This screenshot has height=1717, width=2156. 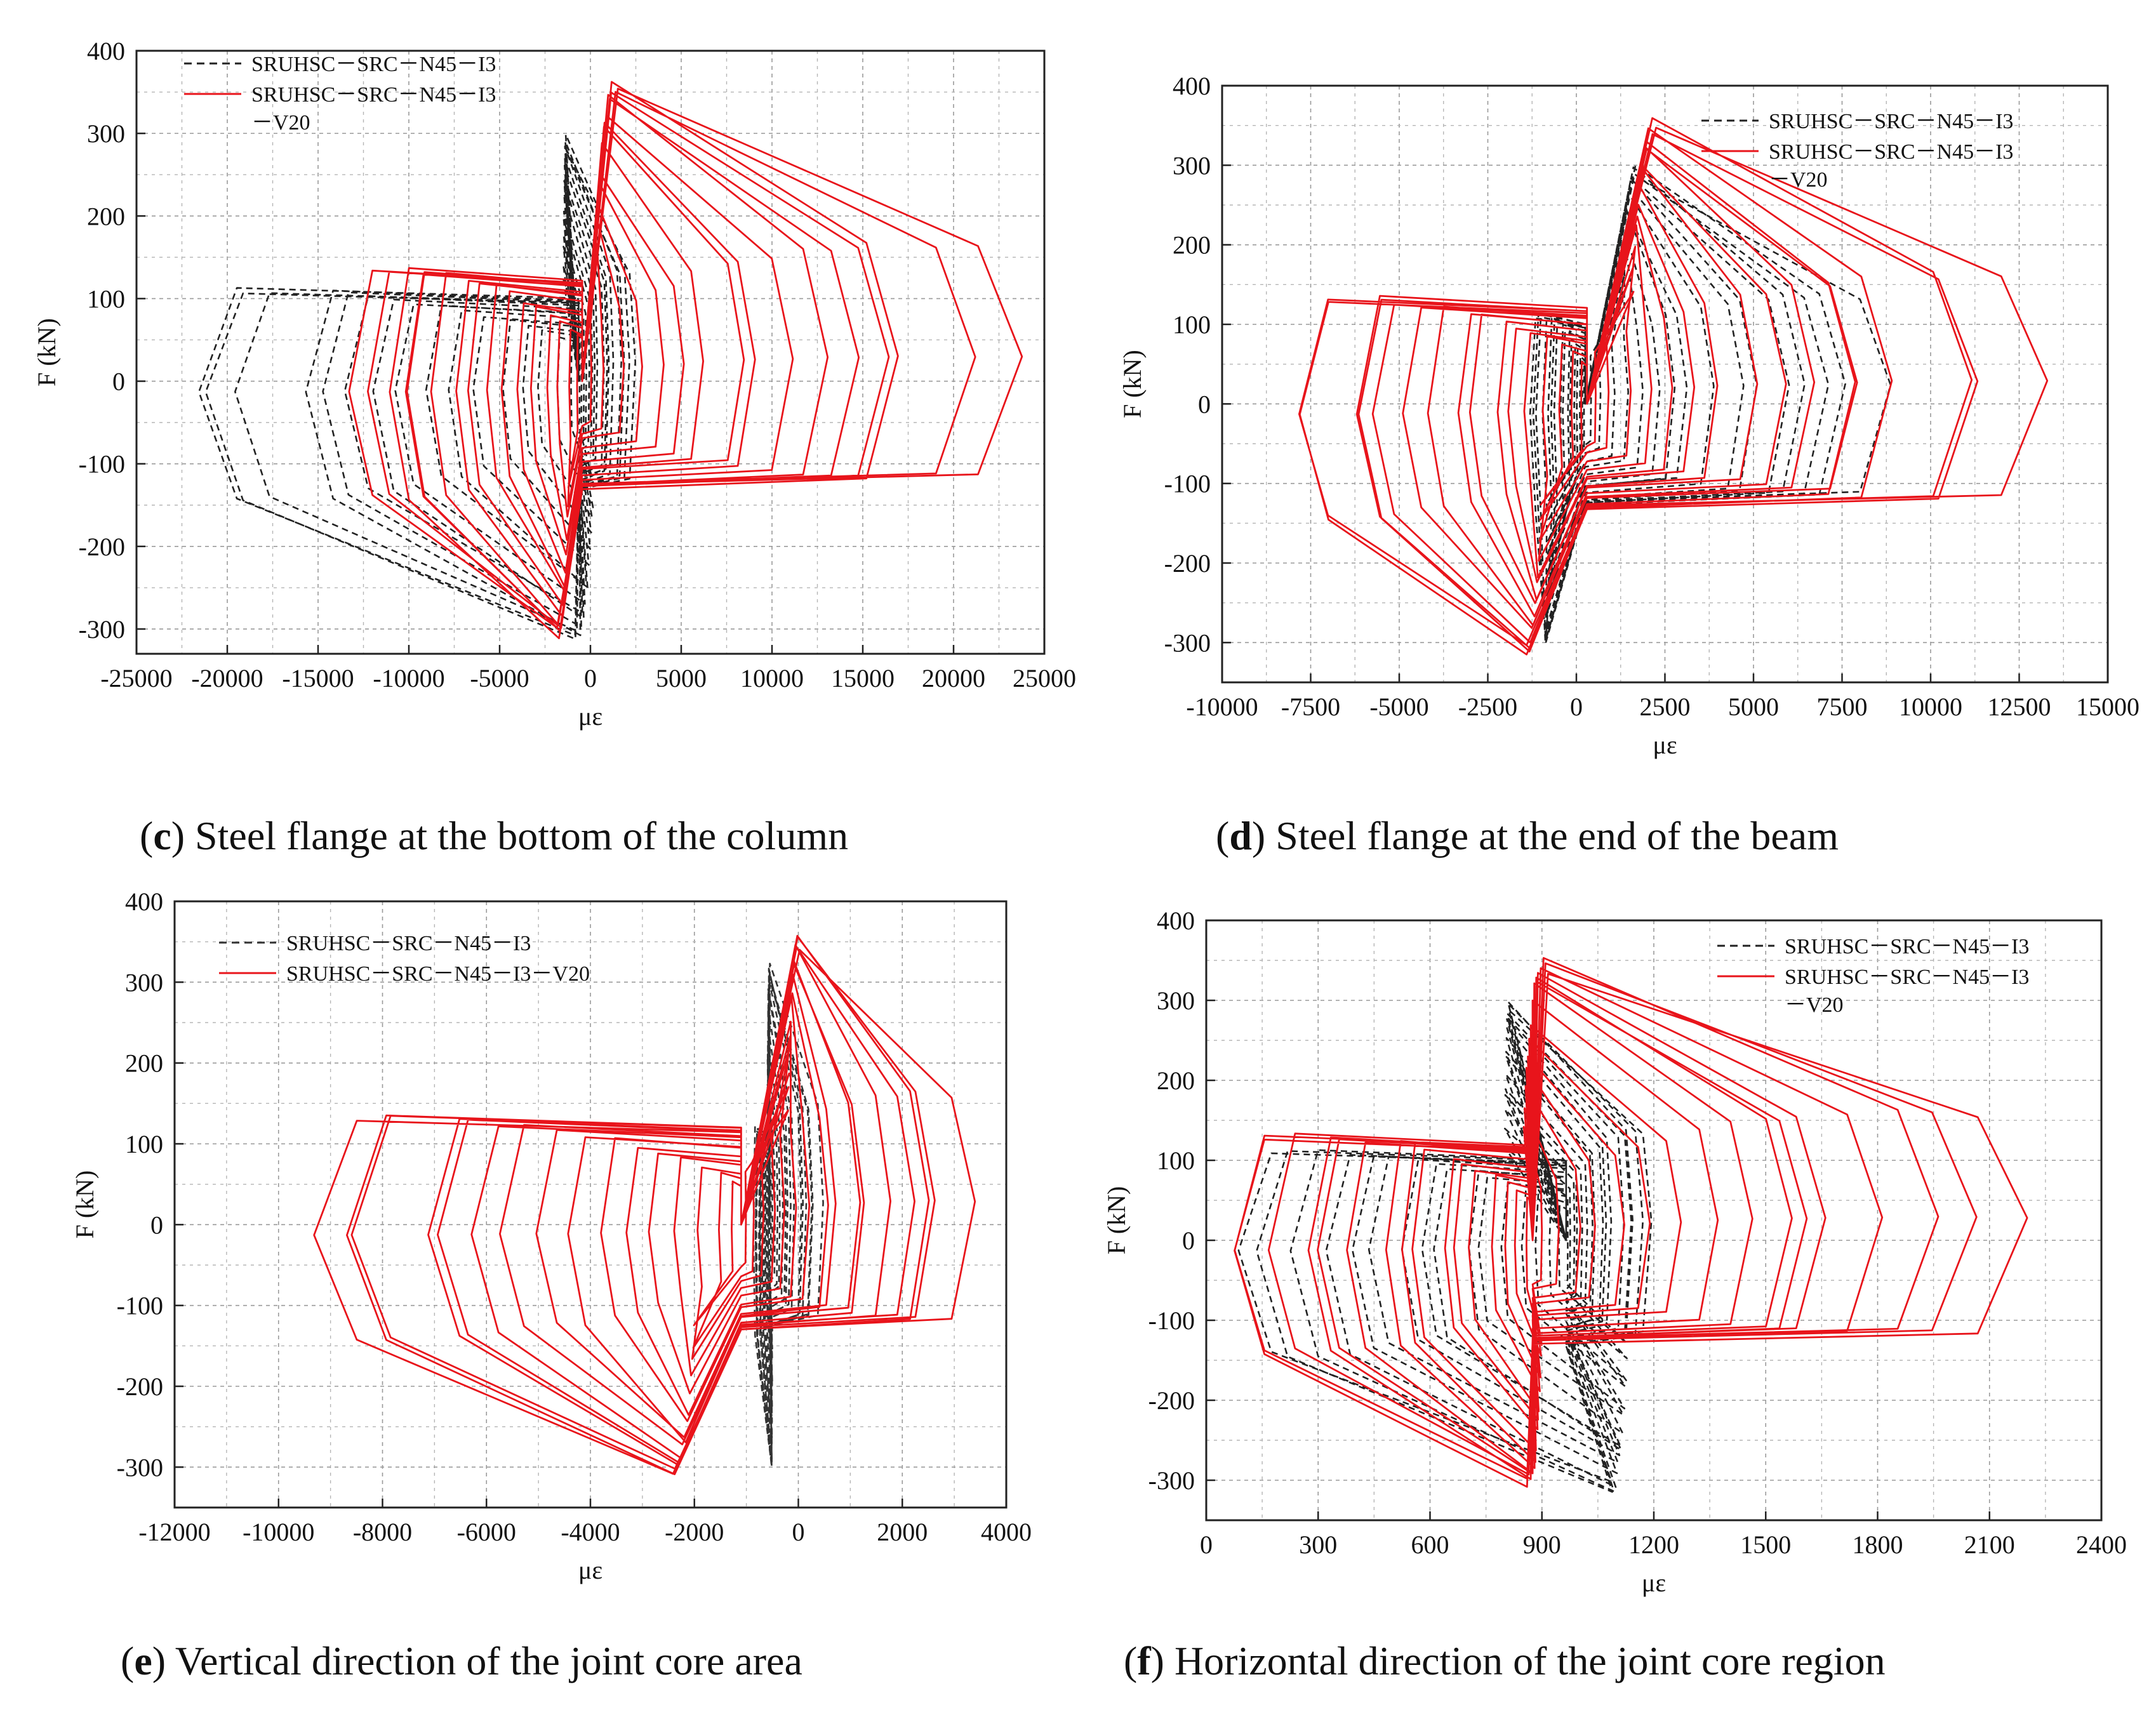 I want to click on series-d-n45-i3, so click(x=1710, y=404).